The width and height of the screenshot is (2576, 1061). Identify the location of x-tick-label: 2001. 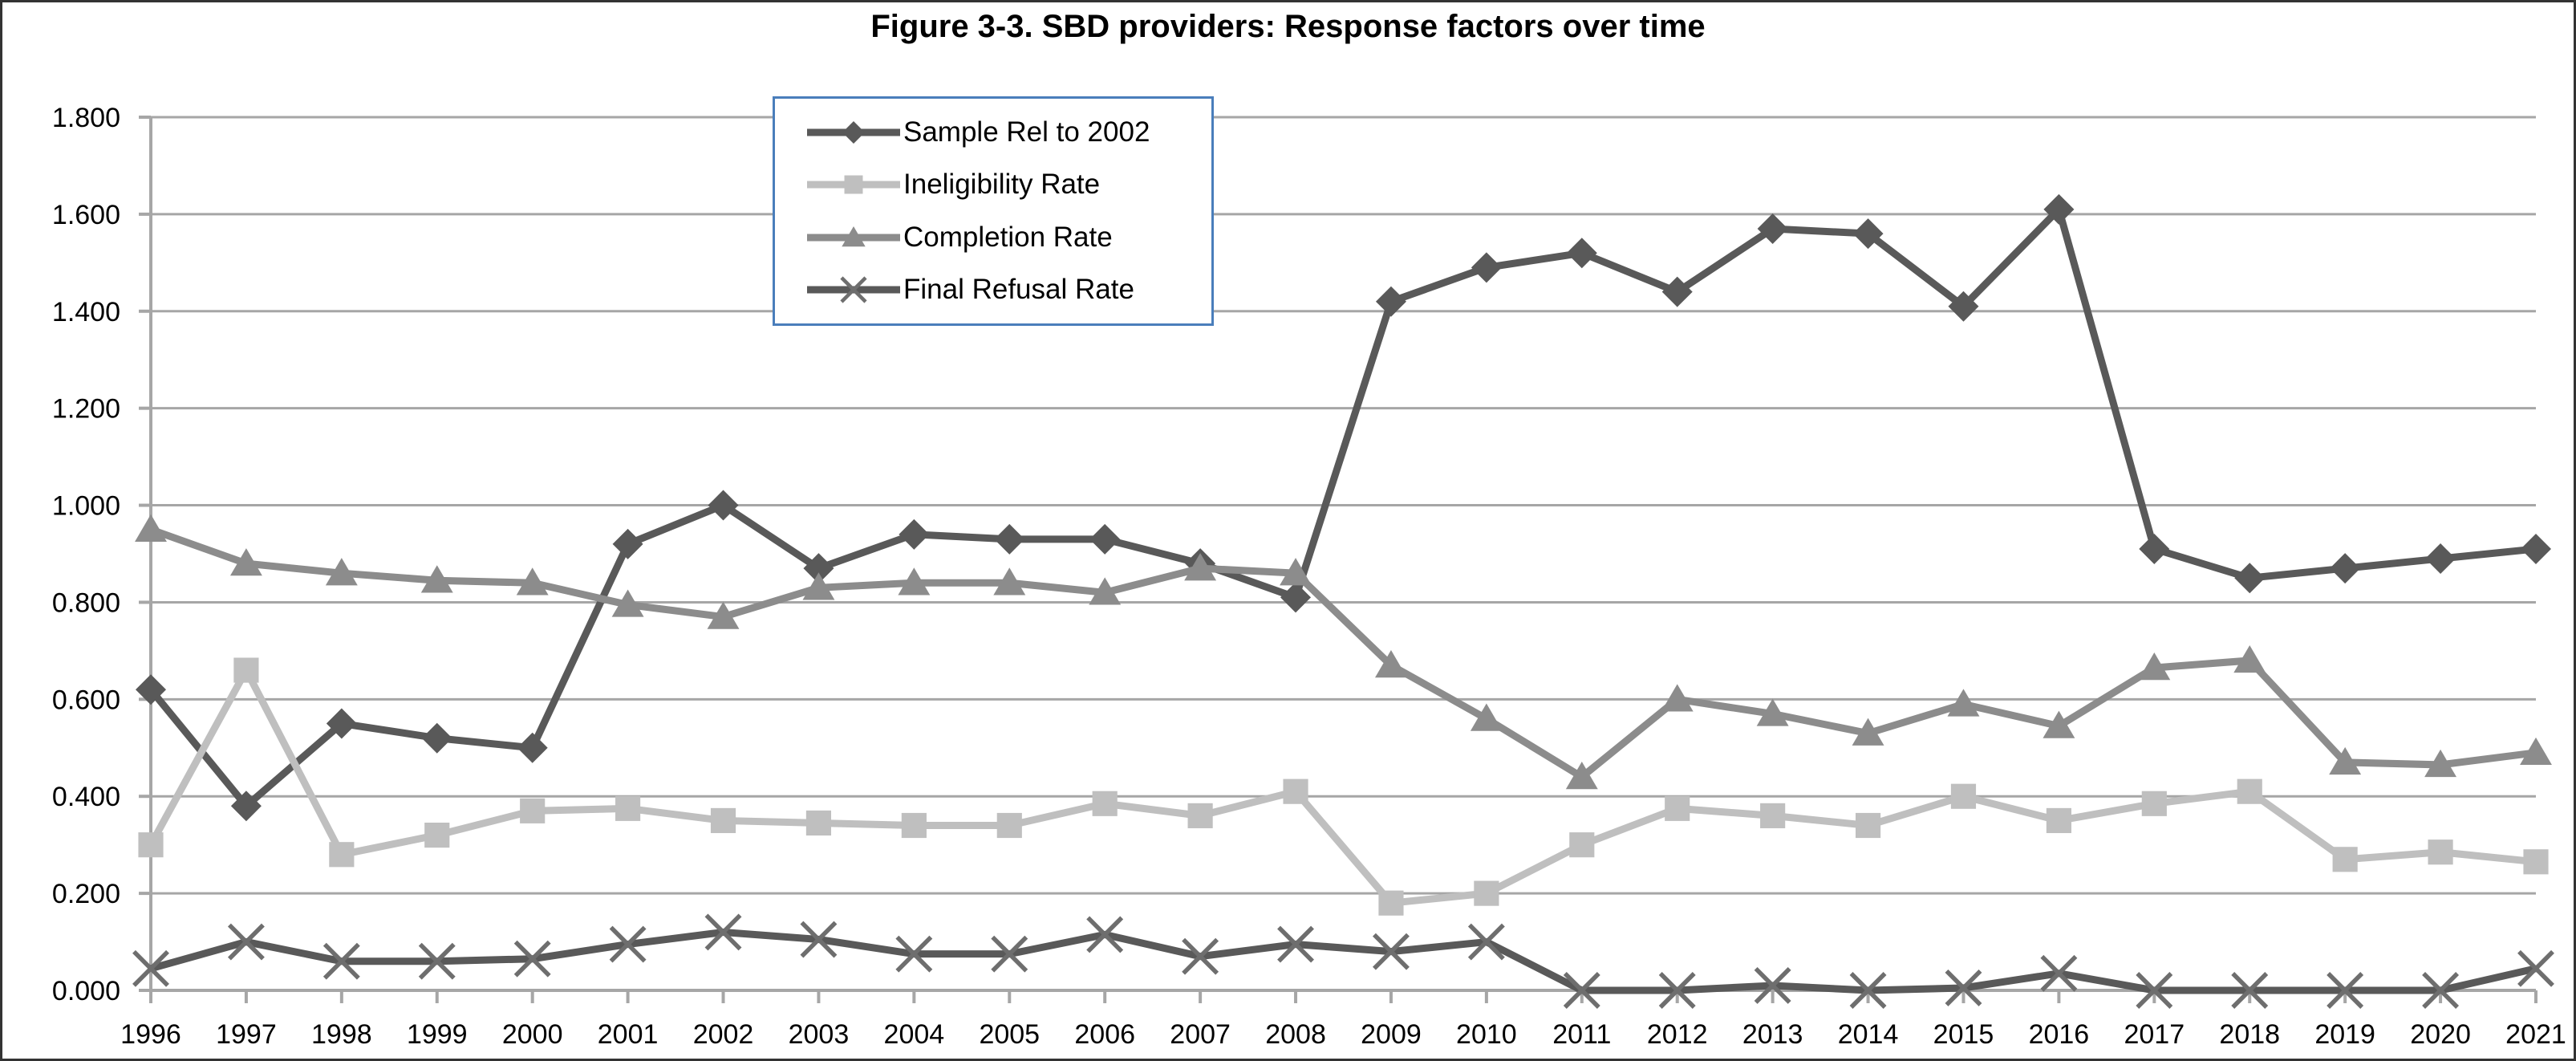
(628, 1034).